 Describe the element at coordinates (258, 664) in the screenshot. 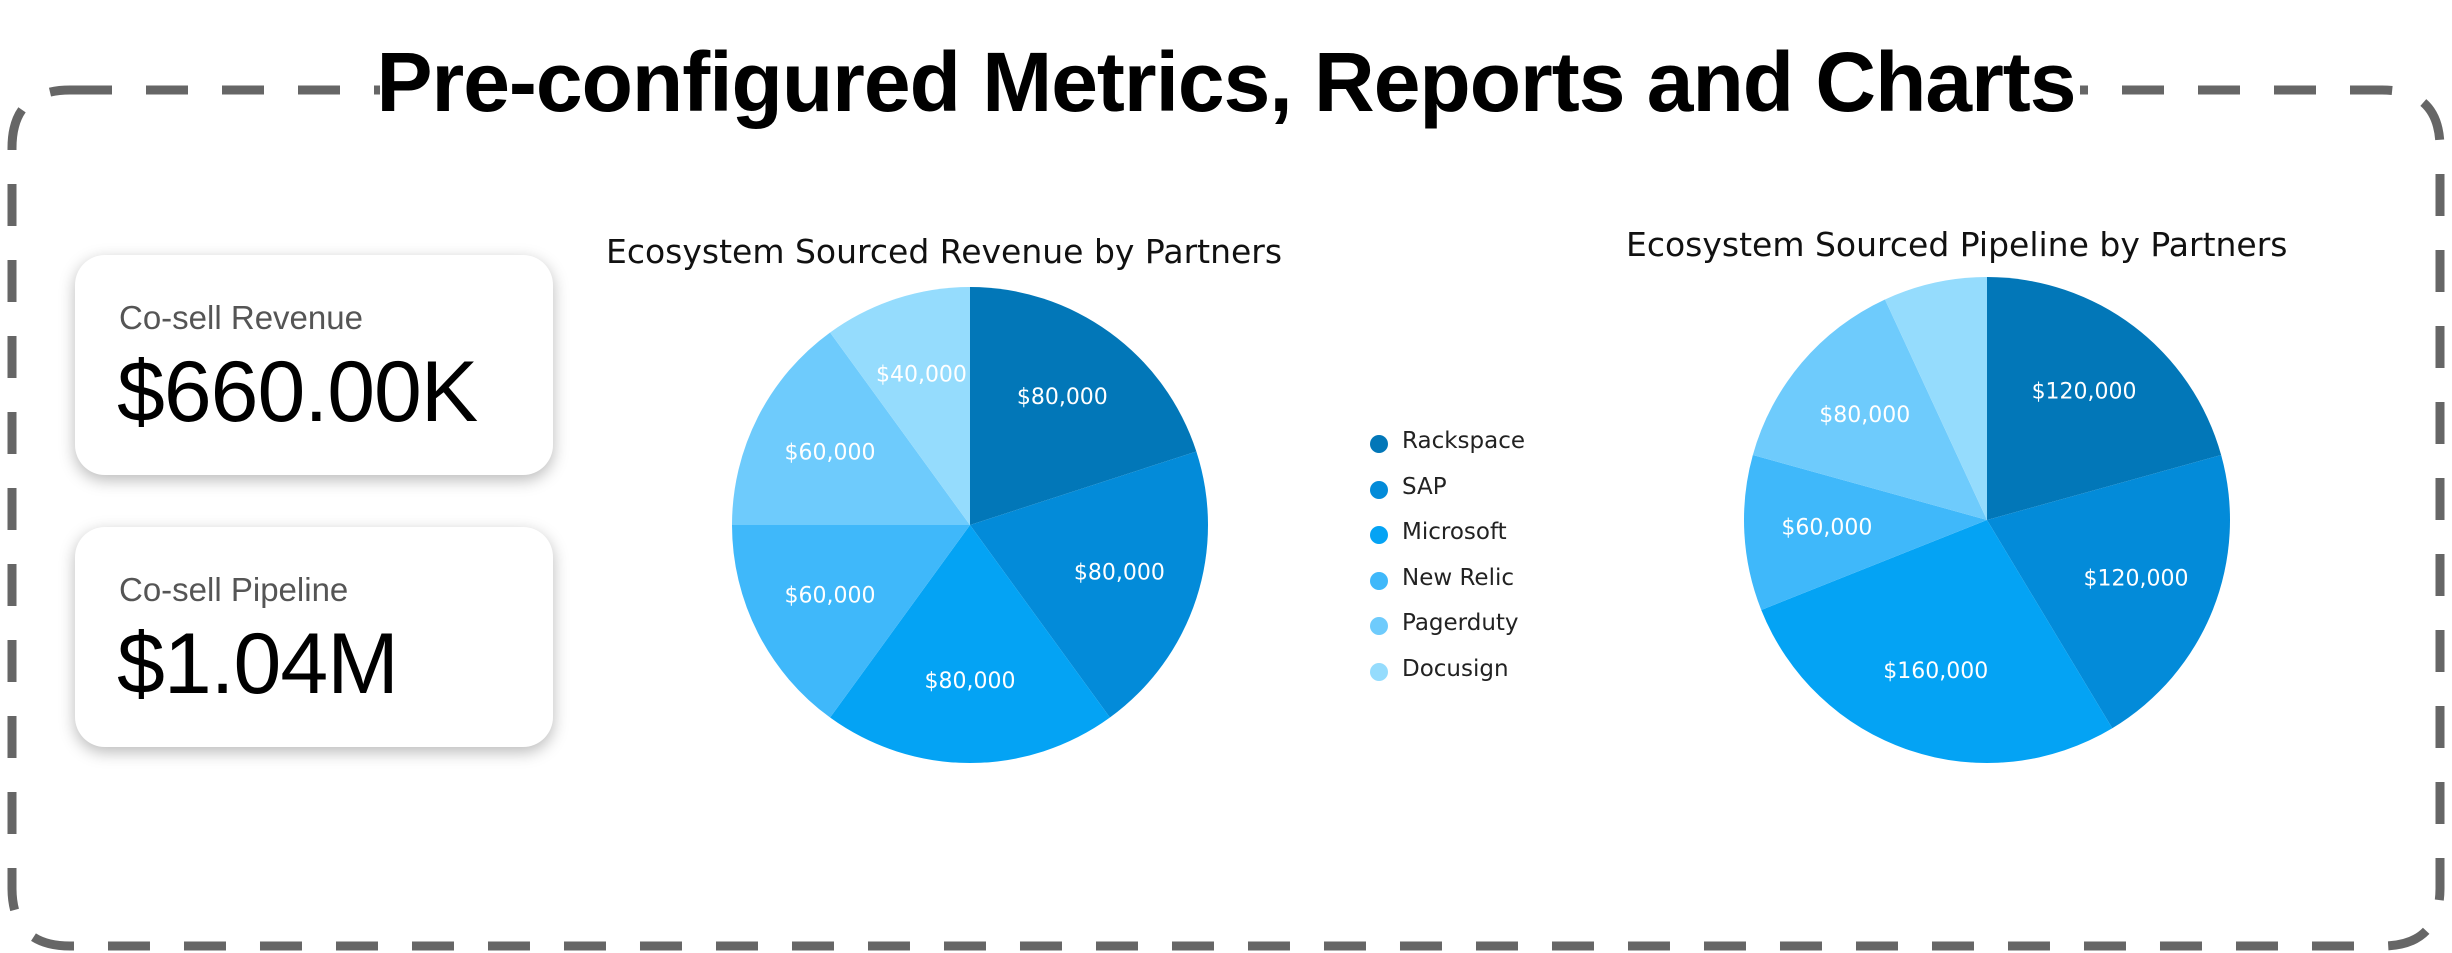

I see `kpi-value: $1.04M` at that location.